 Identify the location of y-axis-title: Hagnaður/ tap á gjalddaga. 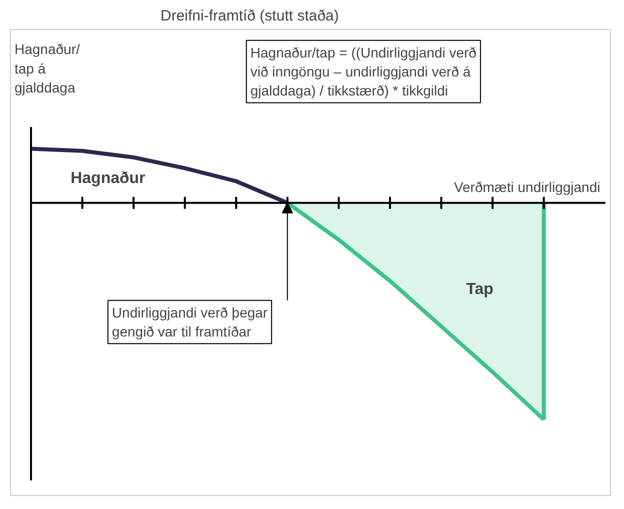
(47, 68).